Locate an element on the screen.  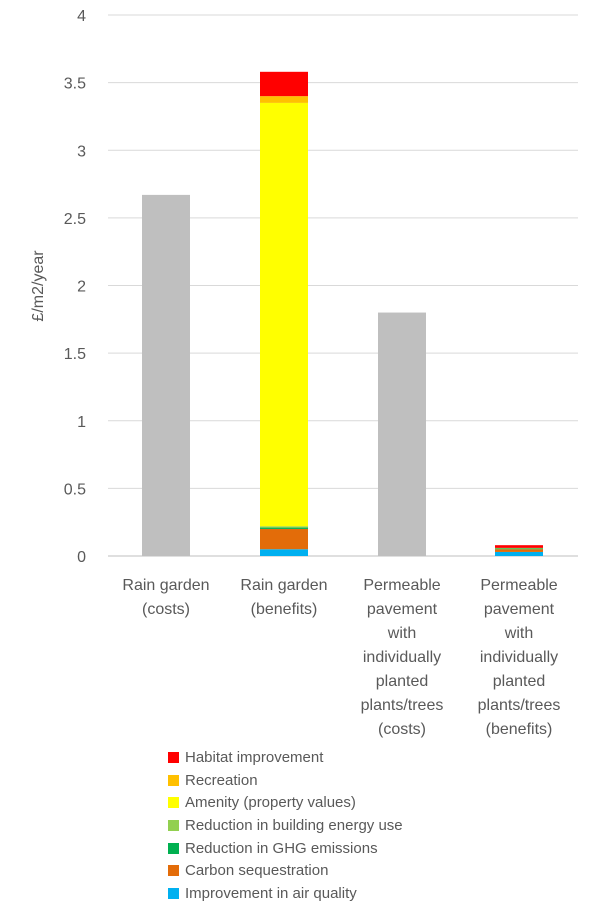
x-category-label: Rain garden (costs) is located at coordinates (165, 597).